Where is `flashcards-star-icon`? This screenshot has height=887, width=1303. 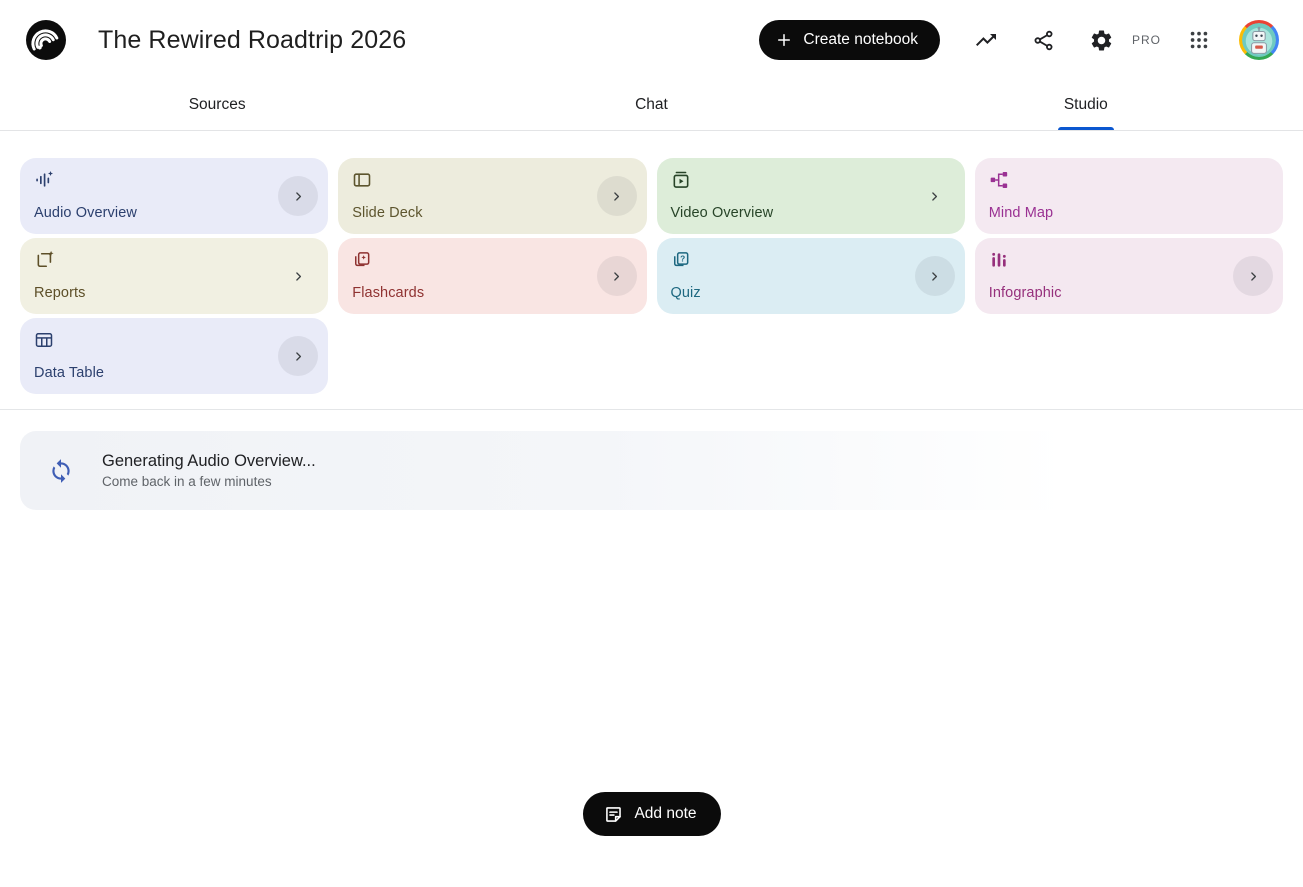 flashcards-star-icon is located at coordinates (492, 260).